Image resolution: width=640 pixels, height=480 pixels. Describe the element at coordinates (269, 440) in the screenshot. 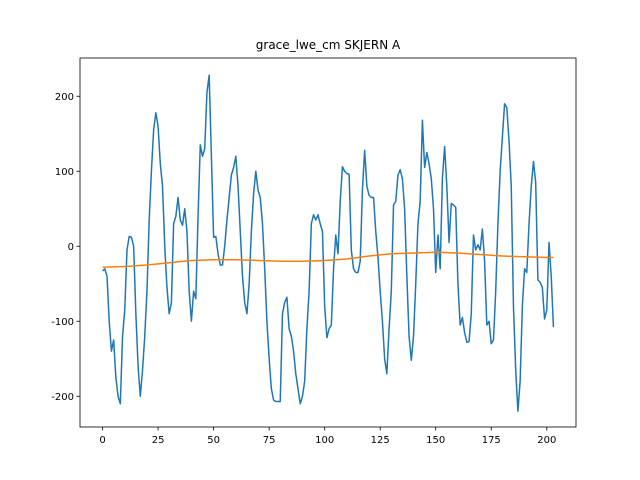

I see `x-tick-label: 75` at that location.